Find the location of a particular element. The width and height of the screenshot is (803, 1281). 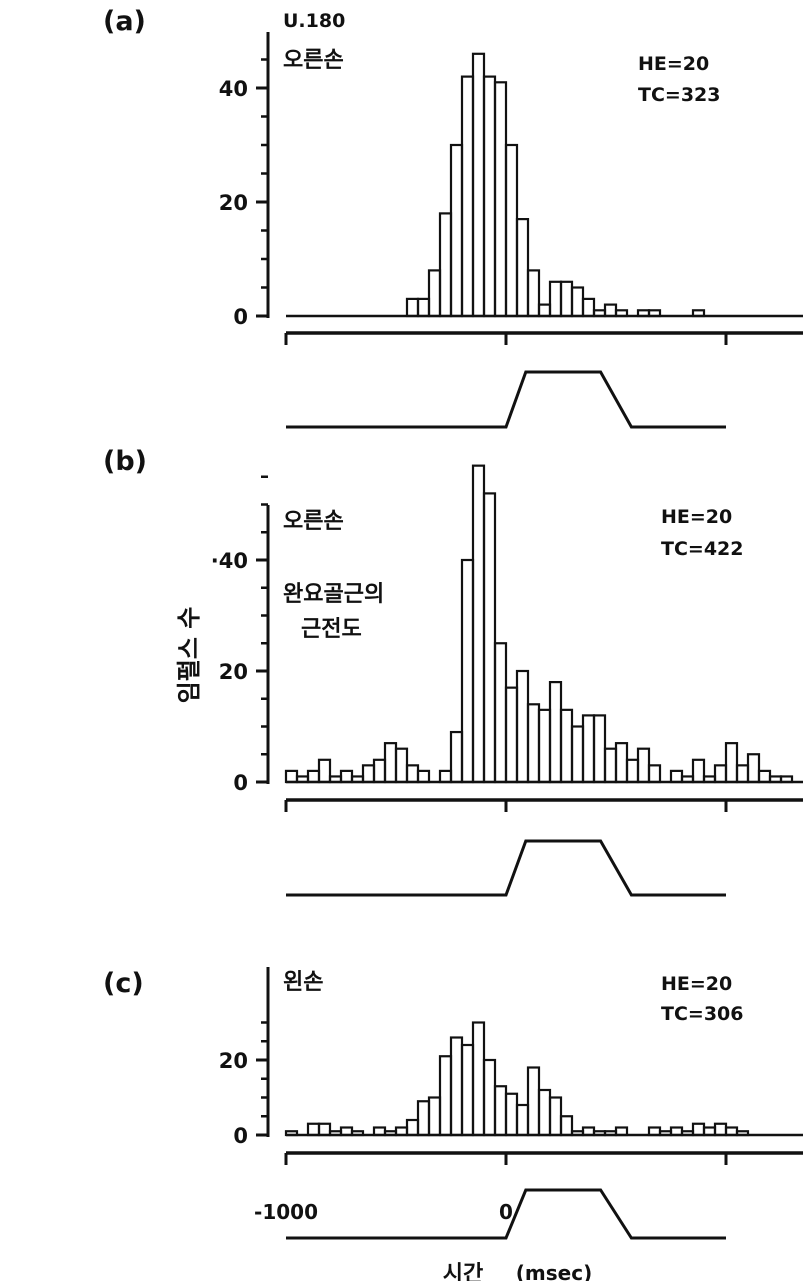

tc-label-c: TC=306 is located at coordinates (702, 1014).